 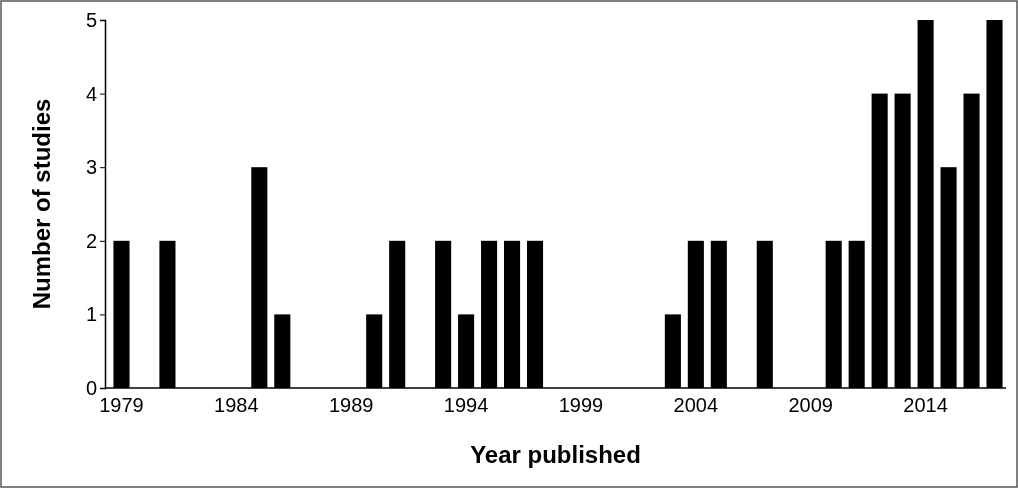 I want to click on x-tick-label: 2009, so click(x=810, y=405).